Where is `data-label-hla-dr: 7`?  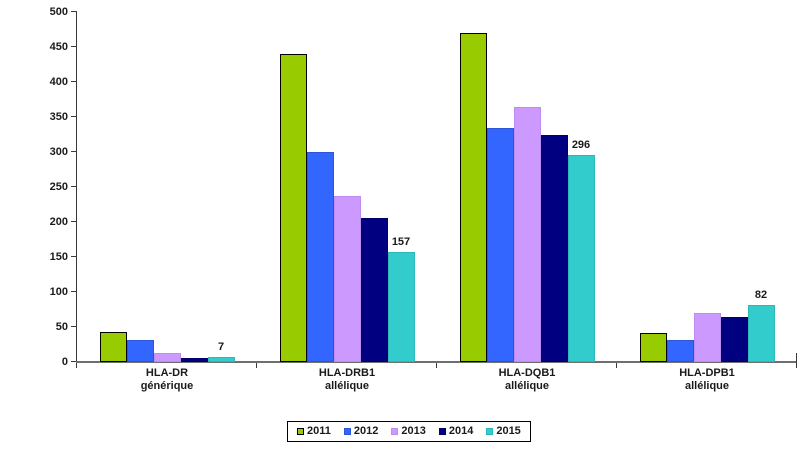 data-label-hla-dr: 7 is located at coordinates (221, 347).